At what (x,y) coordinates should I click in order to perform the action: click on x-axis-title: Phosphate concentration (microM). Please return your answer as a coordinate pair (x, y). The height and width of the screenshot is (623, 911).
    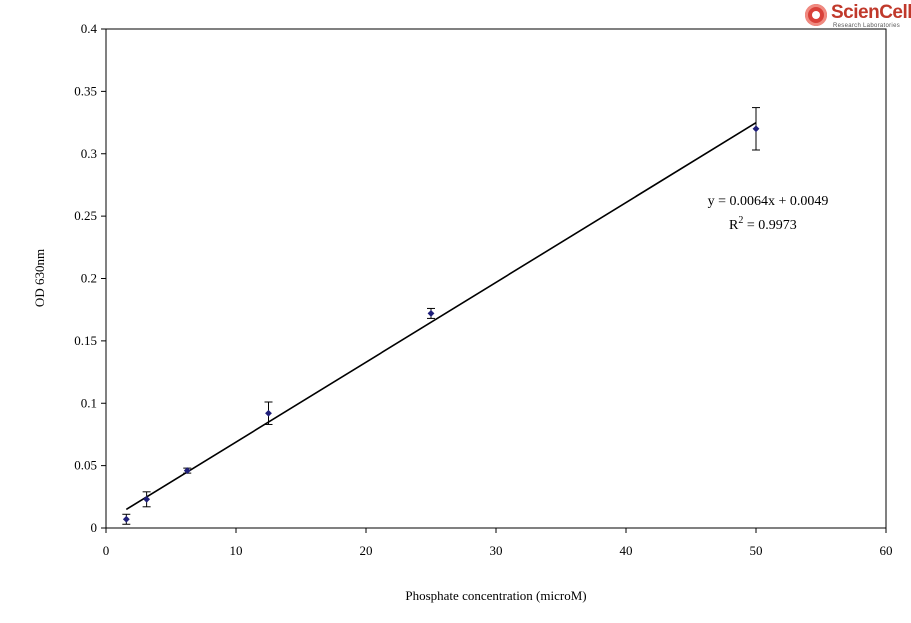
    Looking at the image, I should click on (495, 595).